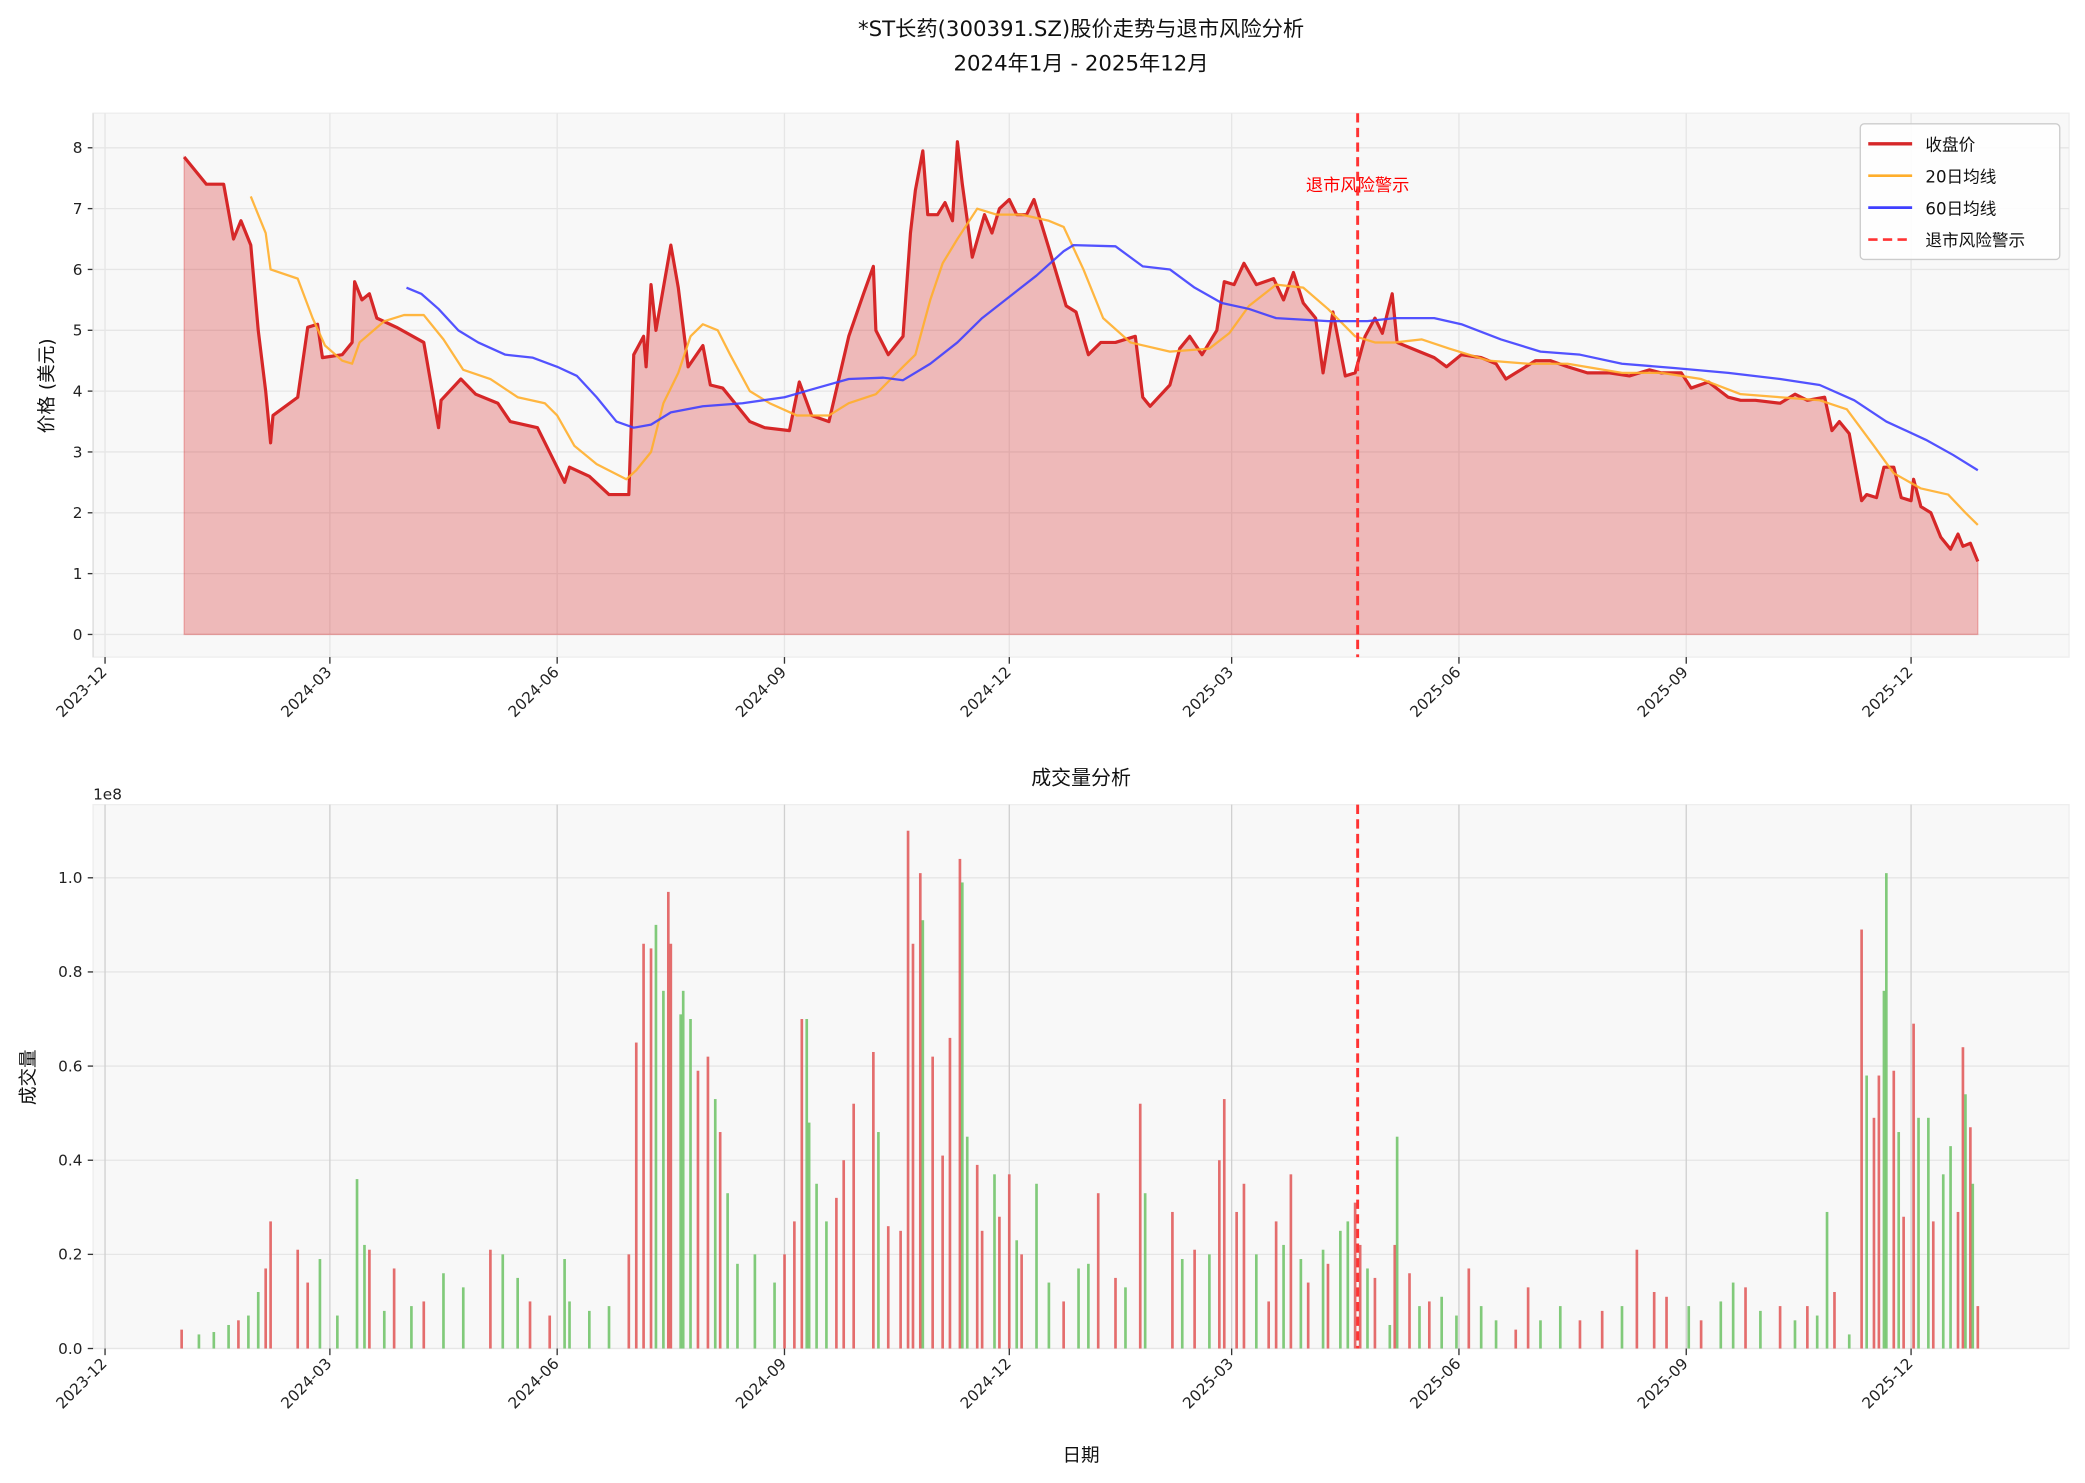  What do you see at coordinates (986, 692) in the screenshot?
I see `price-xtick-label: 2024-12` at bounding box center [986, 692].